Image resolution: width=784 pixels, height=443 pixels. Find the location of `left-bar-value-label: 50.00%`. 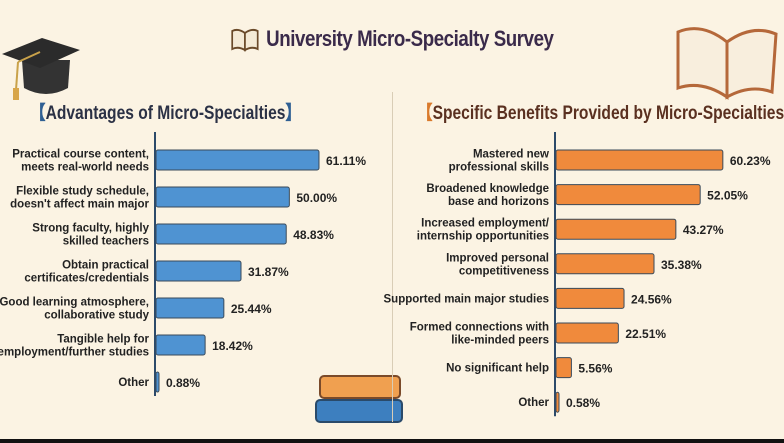

left-bar-value-label: 50.00% is located at coordinates (316, 198).